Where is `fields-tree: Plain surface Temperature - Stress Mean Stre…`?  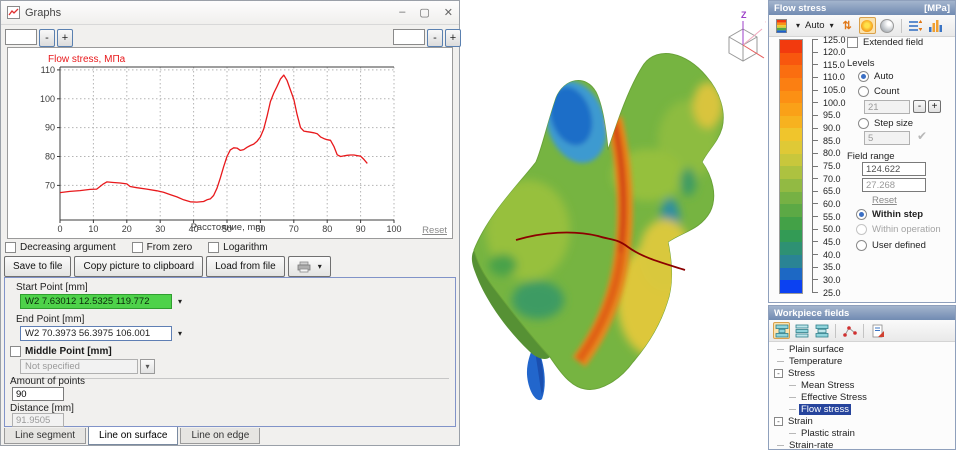
fields-tree: Plain surface Temperature - Stress Mean Stre… is located at coordinates (862, 396).